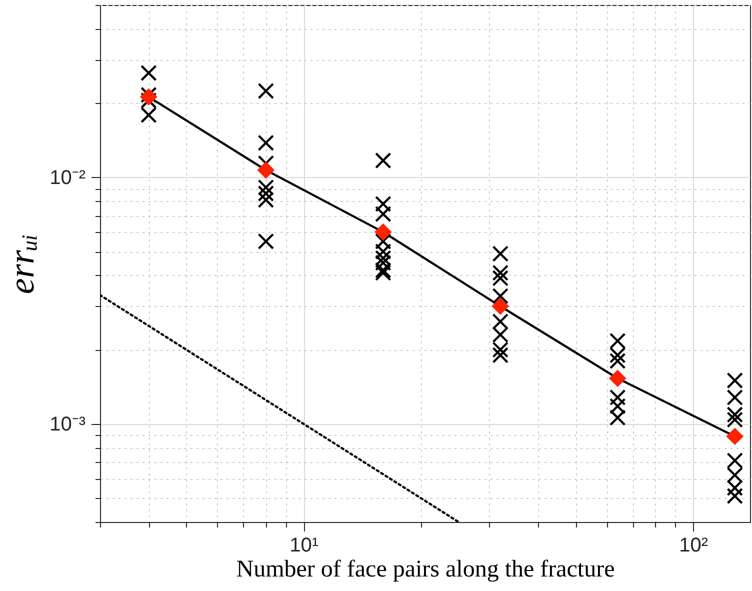  What do you see at coordinates (304, 545) in the screenshot?
I see `x-tick-label: 10¹` at bounding box center [304, 545].